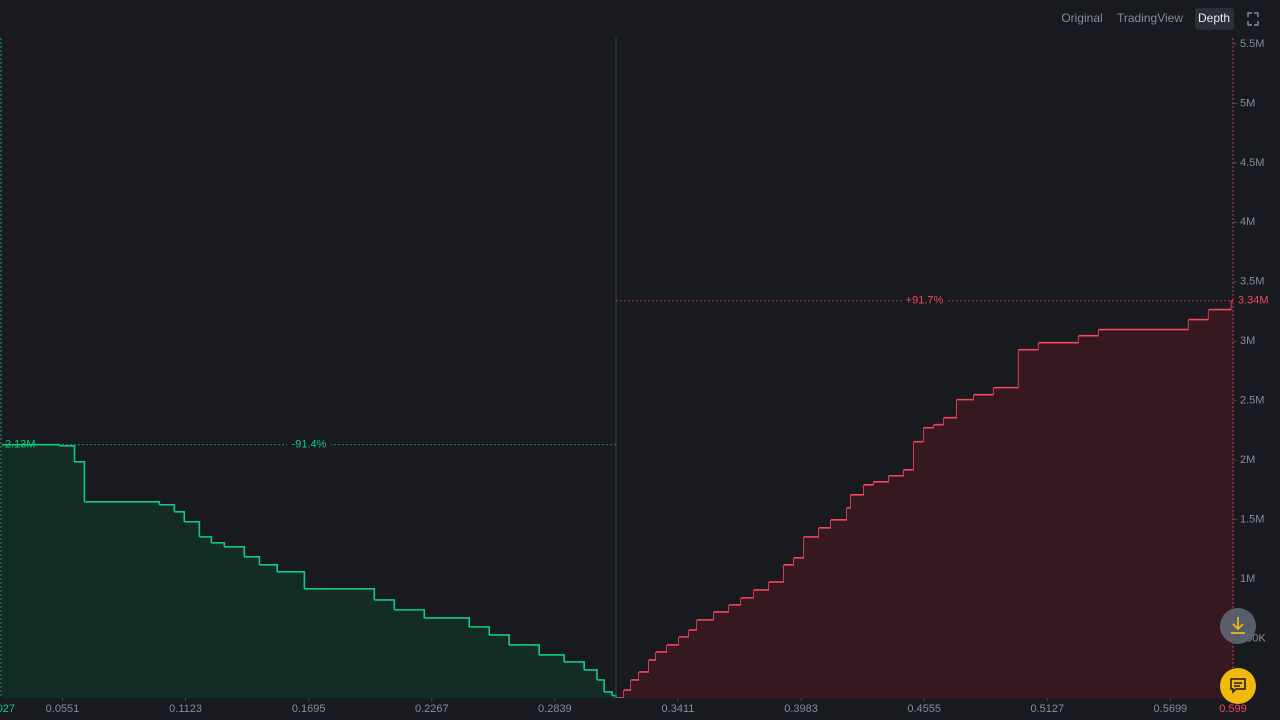 Image resolution: width=1280 pixels, height=720 pixels. What do you see at coordinates (1247, 579) in the screenshot?
I see `y-tick-label: 1M` at bounding box center [1247, 579].